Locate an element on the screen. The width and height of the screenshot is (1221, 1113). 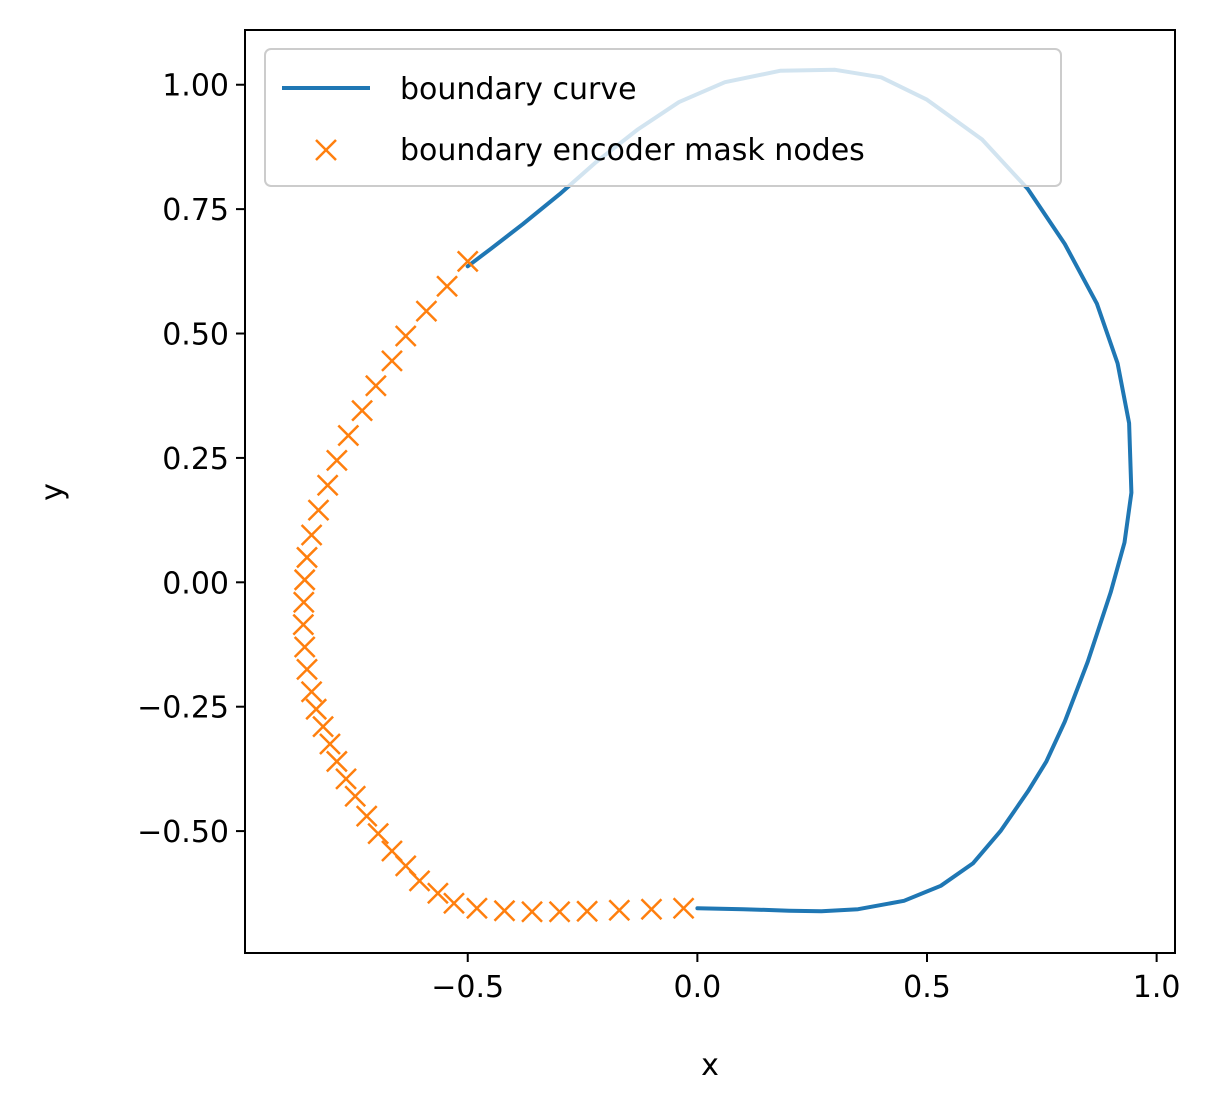
y-tick-label: −0.50 is located at coordinates (183, 832).